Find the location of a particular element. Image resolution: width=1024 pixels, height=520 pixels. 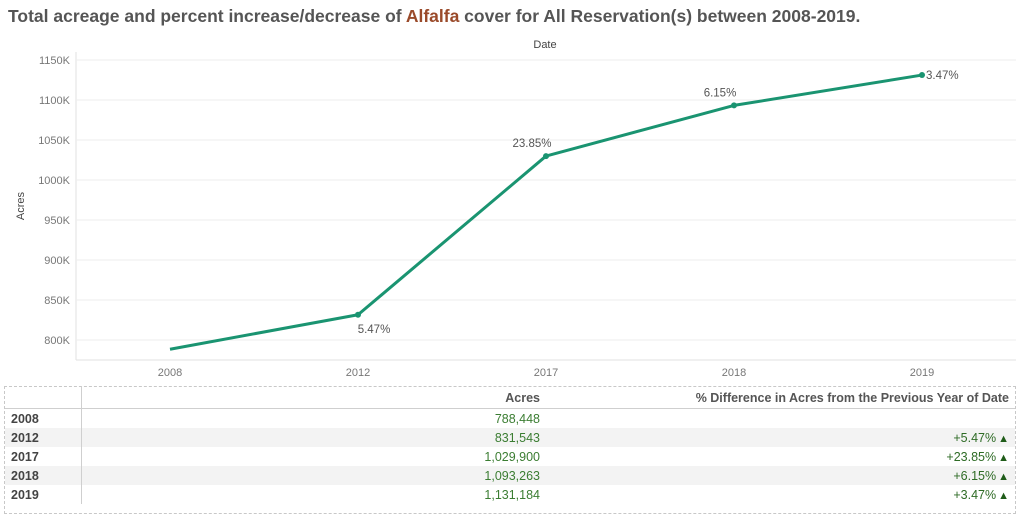

y-tick-label: 1150K is located at coordinates (55, 61).